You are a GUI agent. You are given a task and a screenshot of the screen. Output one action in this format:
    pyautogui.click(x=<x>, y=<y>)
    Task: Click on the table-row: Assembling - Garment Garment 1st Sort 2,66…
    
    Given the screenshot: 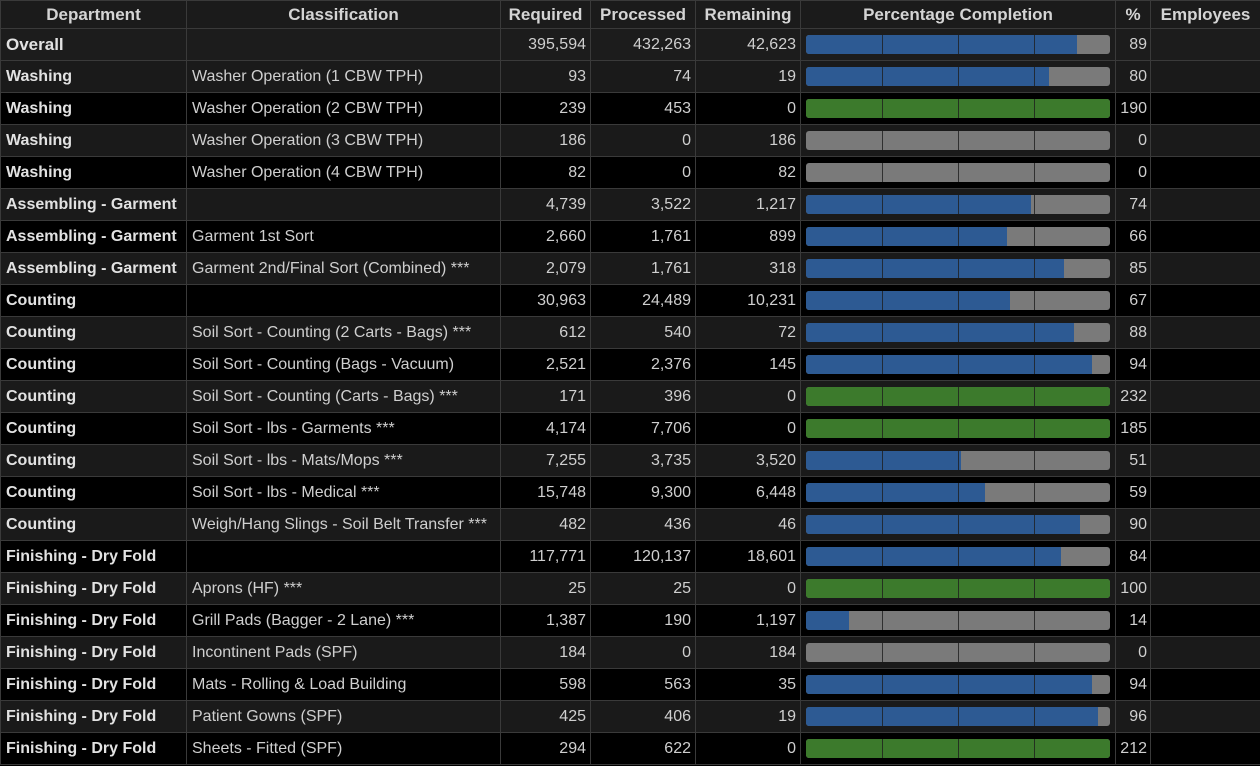 What is the action you would take?
    pyautogui.click(x=630, y=236)
    